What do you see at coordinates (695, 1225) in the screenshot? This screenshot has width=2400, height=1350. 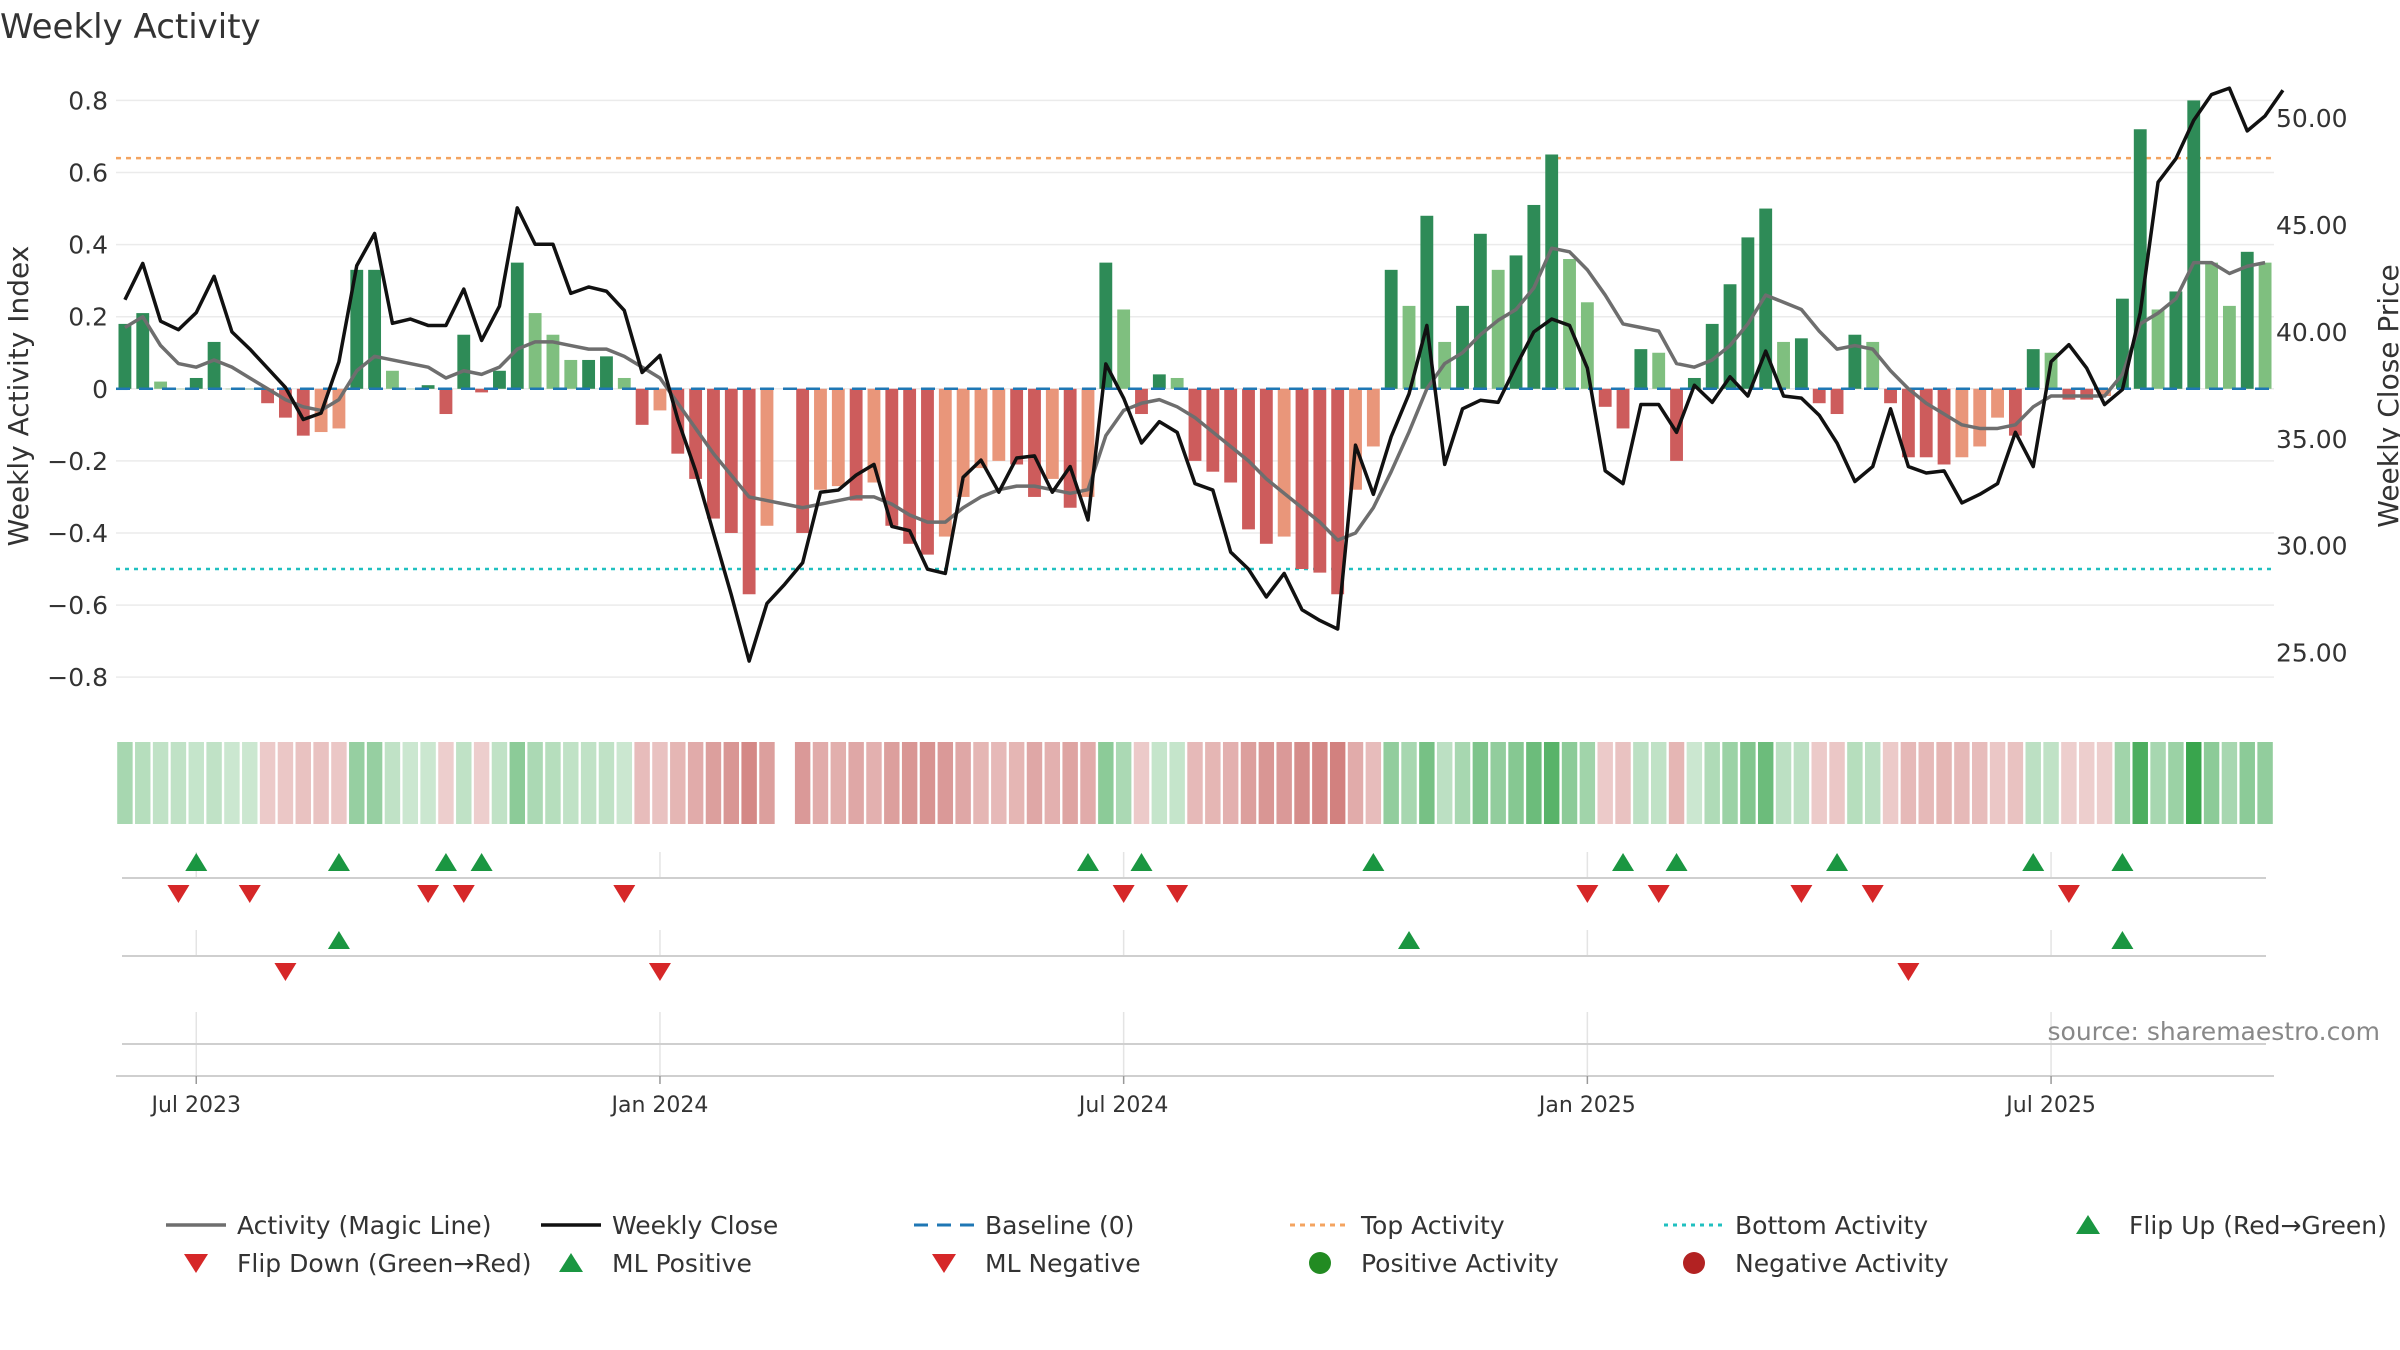 I see `legend-label: Weekly Close` at bounding box center [695, 1225].